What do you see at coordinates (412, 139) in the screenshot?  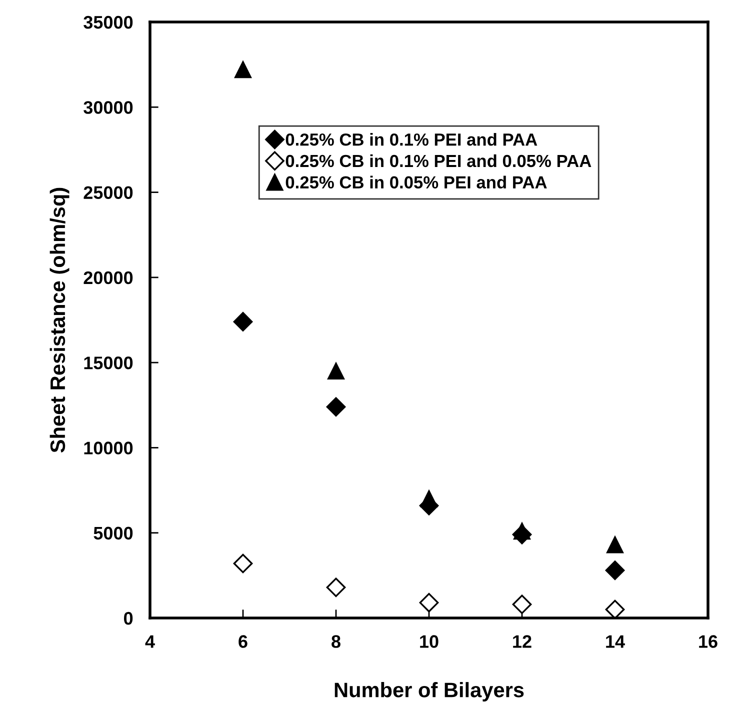 I see `legend-label: 0.25% CB in 0.1% PEI and PAA` at bounding box center [412, 139].